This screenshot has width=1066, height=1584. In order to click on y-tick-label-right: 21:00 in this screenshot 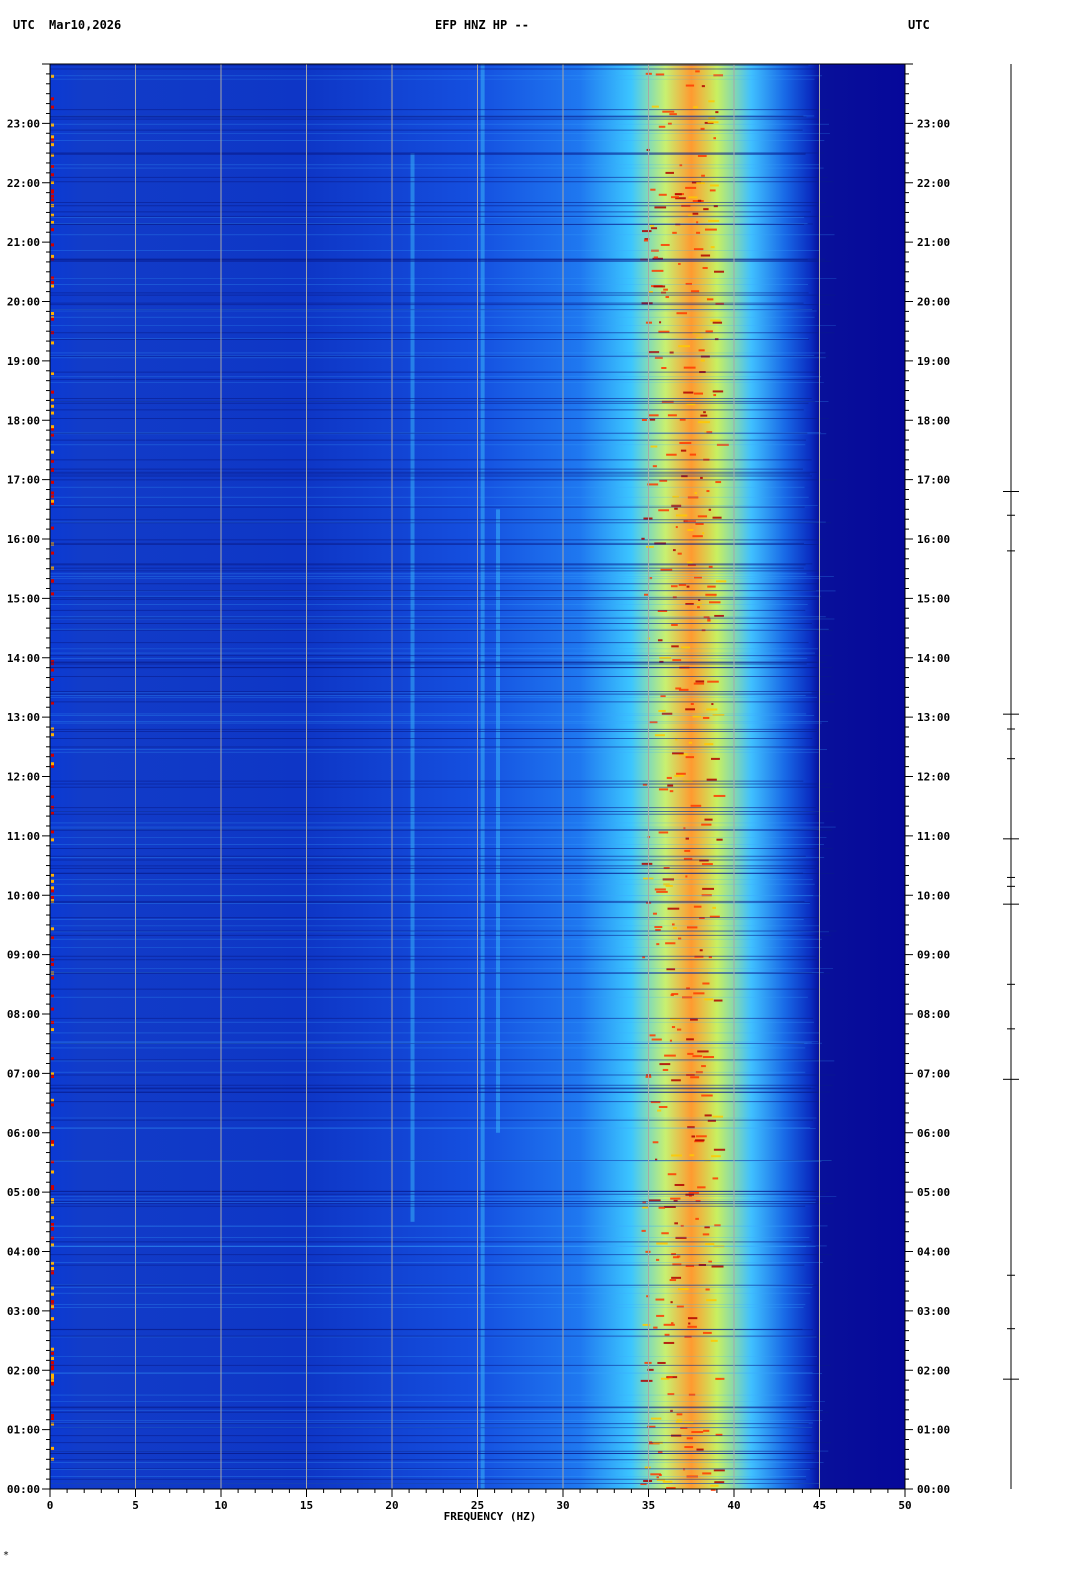, I will do `click(933, 242)`.